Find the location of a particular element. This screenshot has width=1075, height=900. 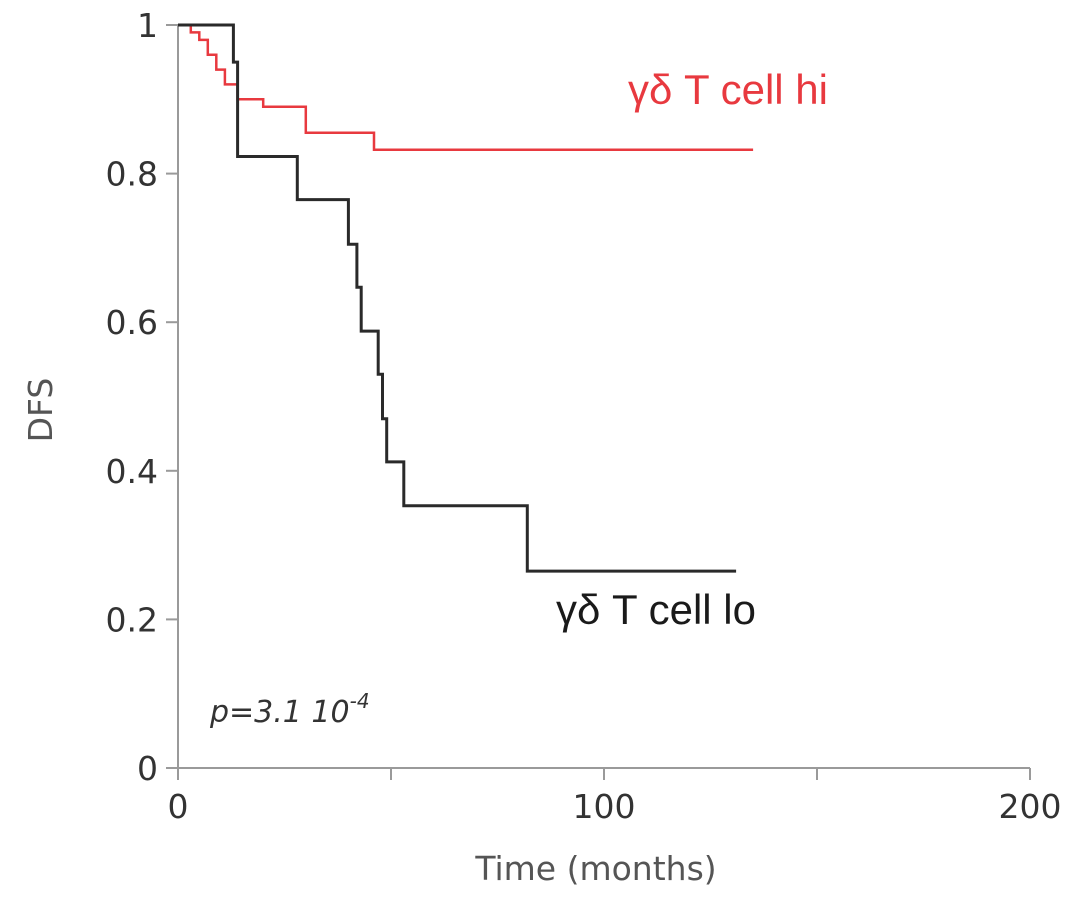

x-tick-label: 0 is located at coordinates (178, 806).